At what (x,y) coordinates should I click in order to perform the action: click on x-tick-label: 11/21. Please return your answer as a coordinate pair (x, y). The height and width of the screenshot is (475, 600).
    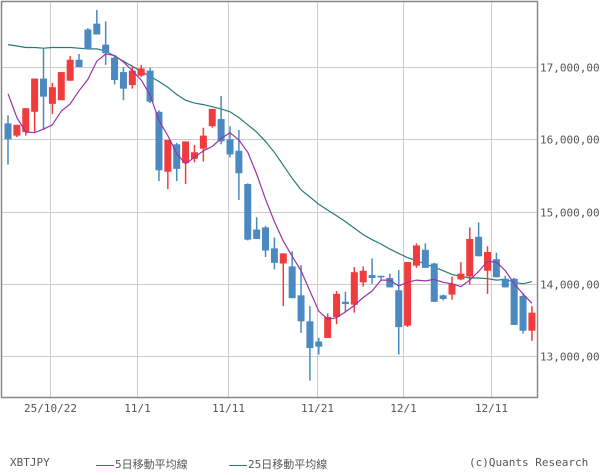
    Looking at the image, I should click on (317, 408).